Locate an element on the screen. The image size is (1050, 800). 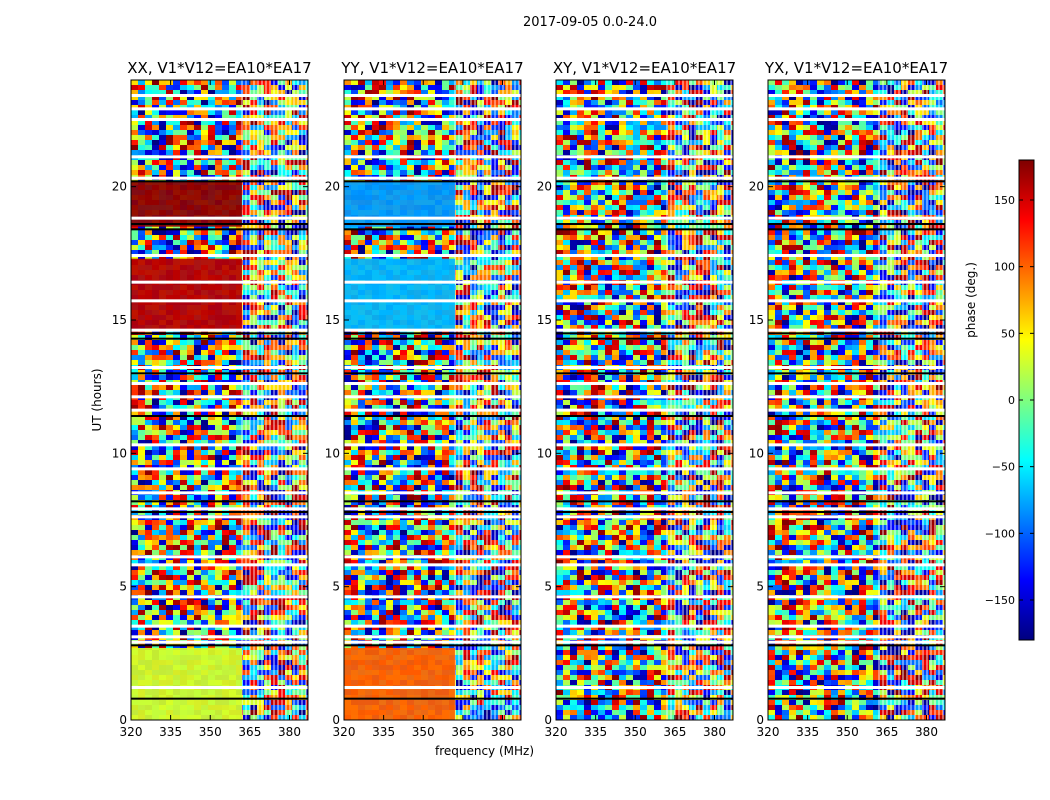
panel-title: XX, V1*V12=EA10*EA17 is located at coordinates (219, 68).